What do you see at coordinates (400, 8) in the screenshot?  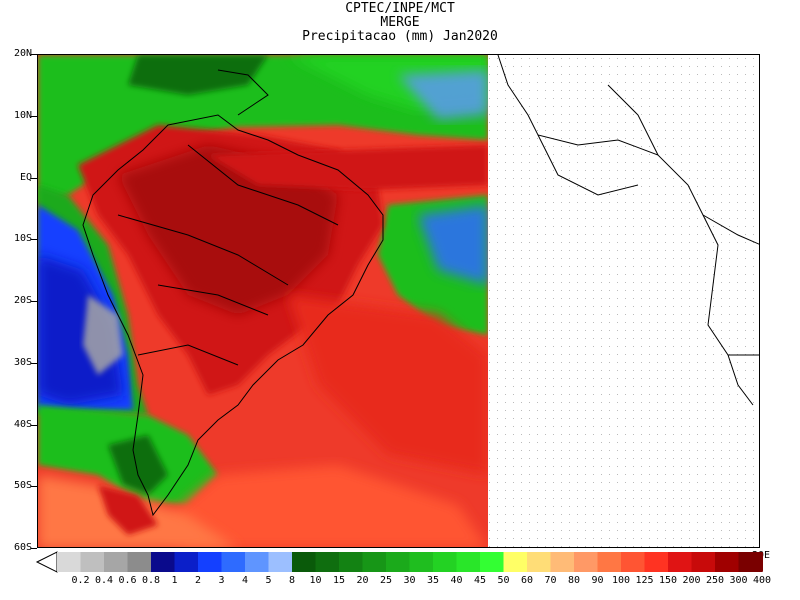 I see `title-source: CPTEC/INPE/MCT` at bounding box center [400, 8].